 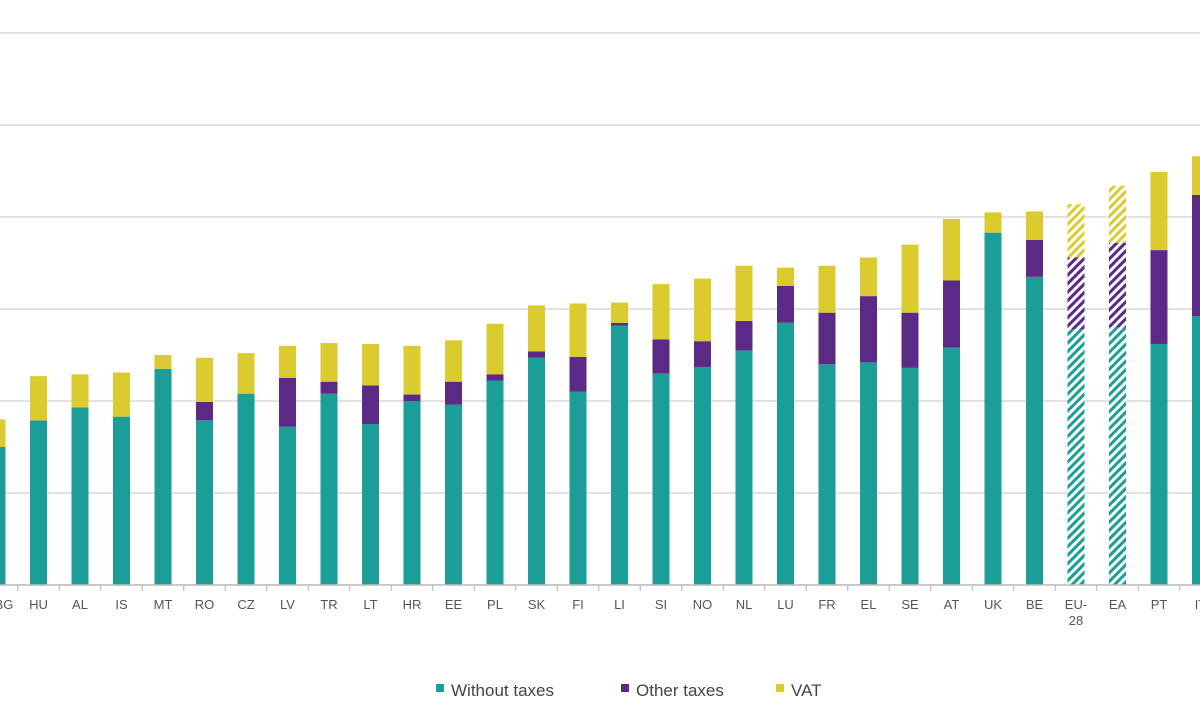 I want to click on x-tick-label-nl: NL, so click(x=744, y=604).